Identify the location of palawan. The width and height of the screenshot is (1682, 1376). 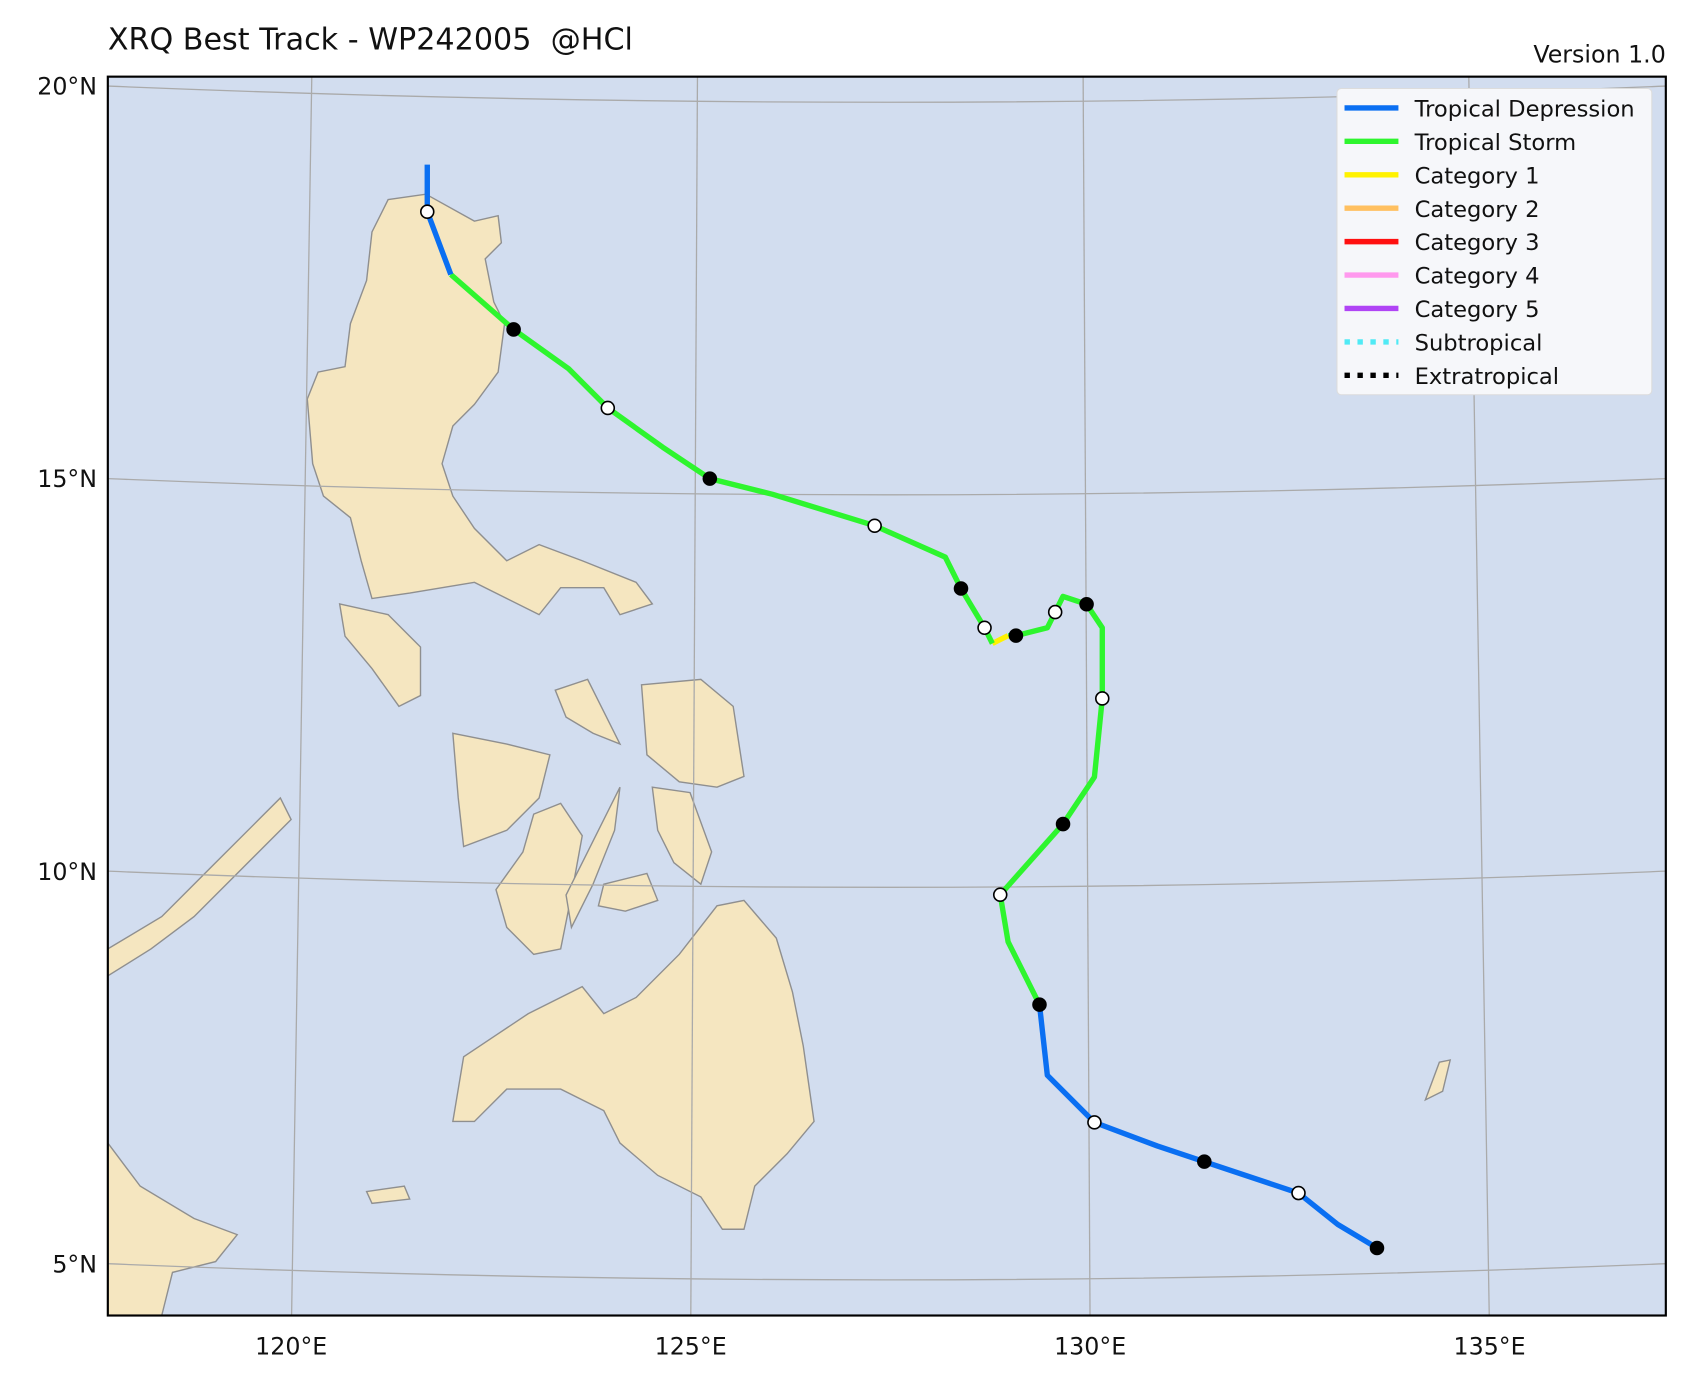
(199, 886).